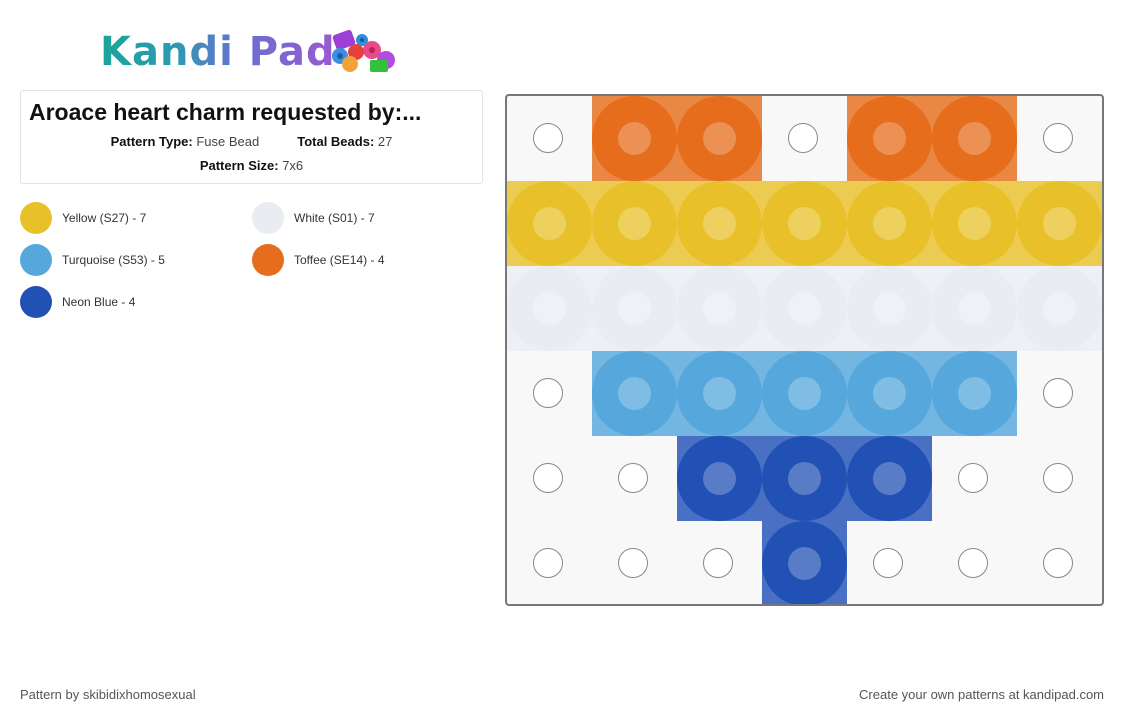 This screenshot has height=720, width=1124. What do you see at coordinates (104, 218) in the screenshot?
I see `legend-label: Yellow (S27) - 7` at bounding box center [104, 218].